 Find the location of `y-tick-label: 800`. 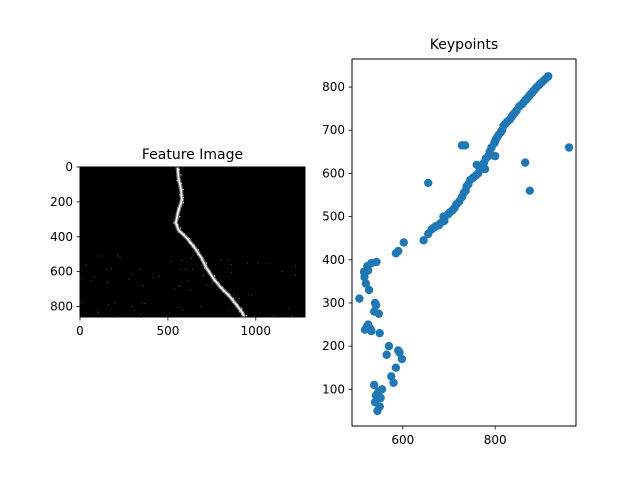

y-tick-label: 800 is located at coordinates (333, 87).